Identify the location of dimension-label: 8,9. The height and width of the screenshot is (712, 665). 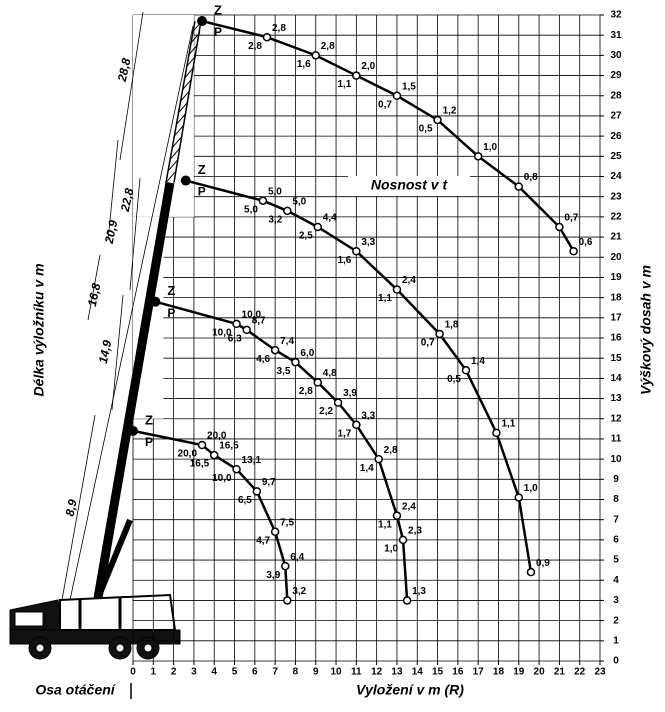
(71, 508).